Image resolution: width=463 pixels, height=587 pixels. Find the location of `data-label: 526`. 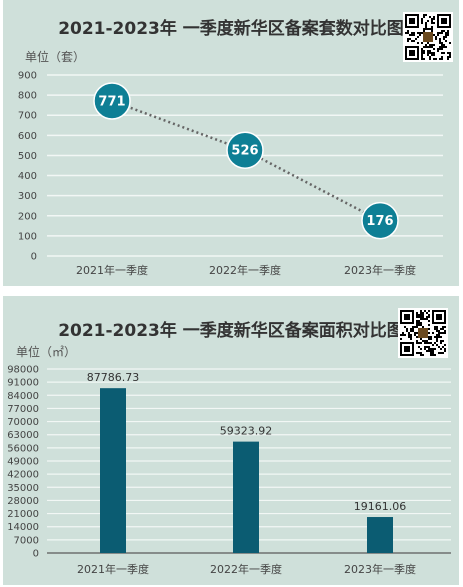

data-label: 526 is located at coordinates (244, 151).